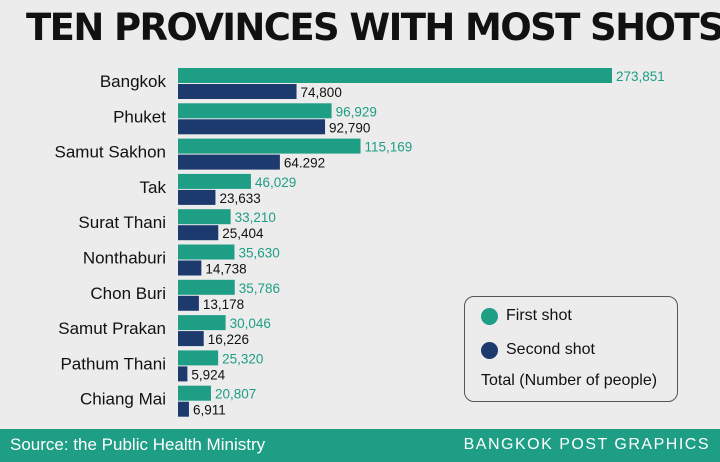 Image resolution: width=720 pixels, height=462 pixels. What do you see at coordinates (489, 316) in the screenshot?
I see `first-shot-swatch` at bounding box center [489, 316].